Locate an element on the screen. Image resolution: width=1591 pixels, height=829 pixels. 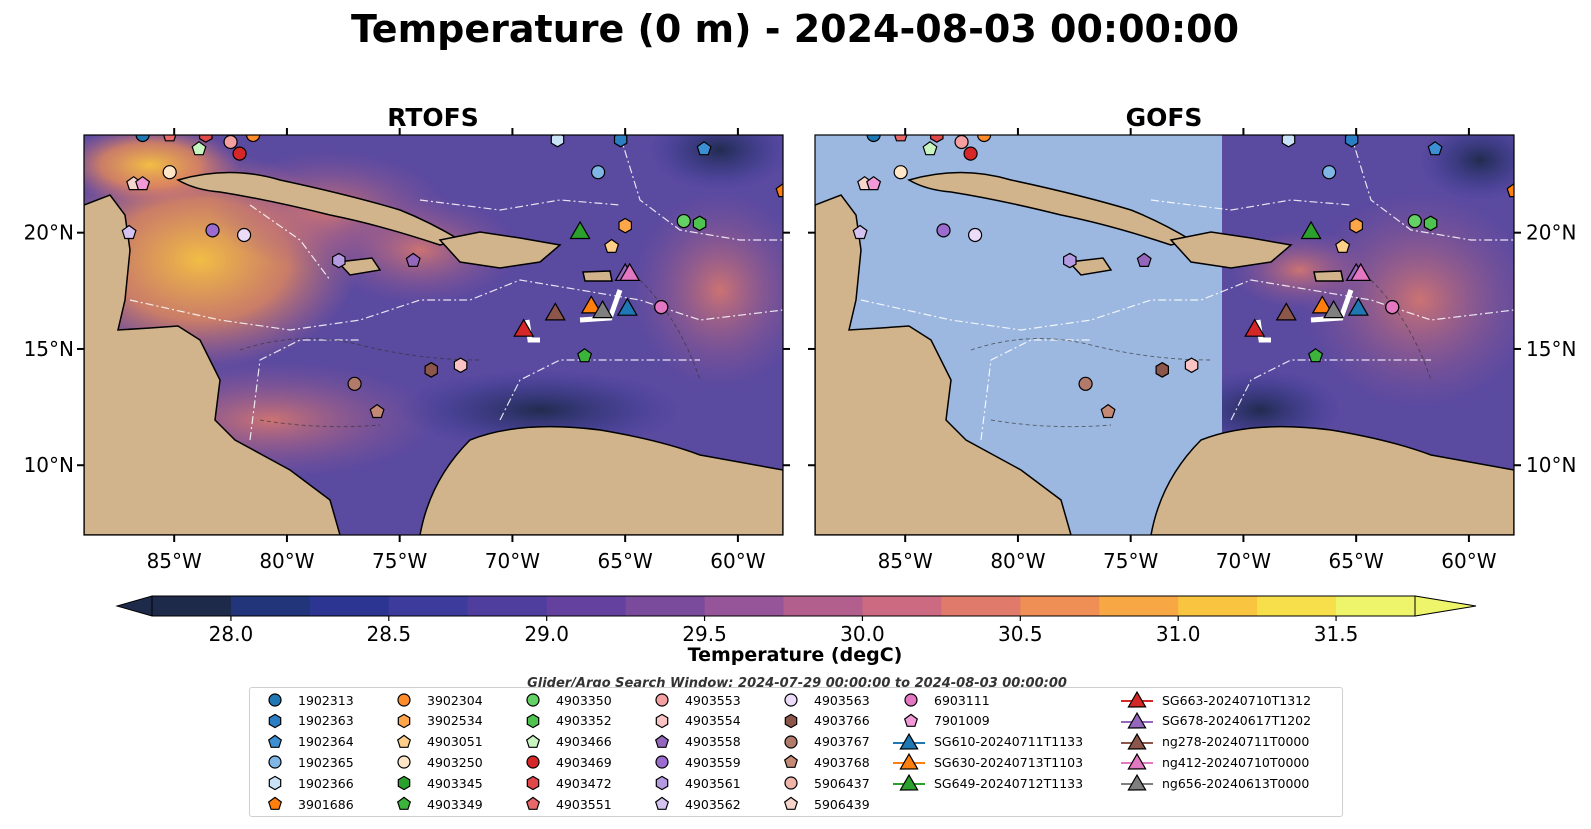
contours-gofs is located at coordinates (1201, 353).